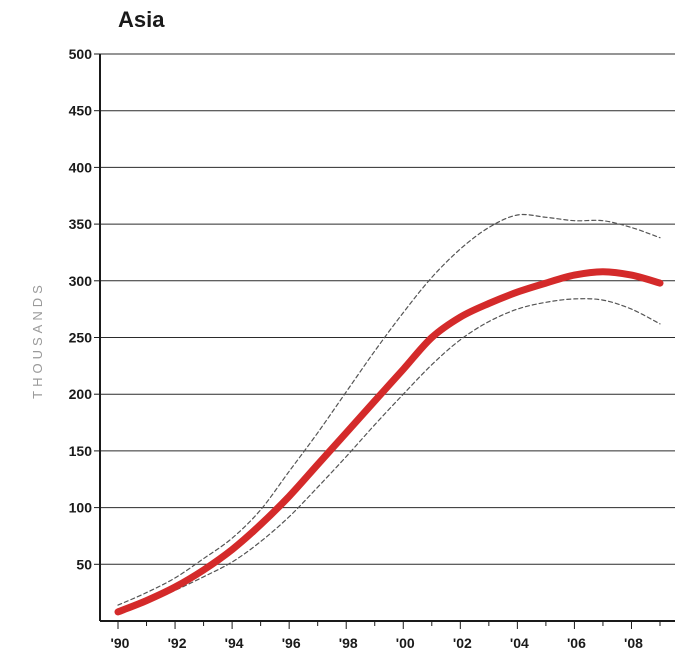 The width and height of the screenshot is (675, 657). Describe the element at coordinates (81, 54) in the screenshot. I see `y-tick-label: 500` at that location.